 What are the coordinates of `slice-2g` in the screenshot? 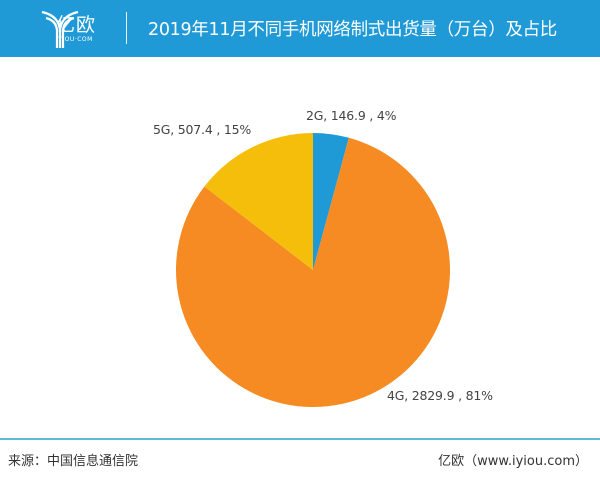 It's located at (331, 201).